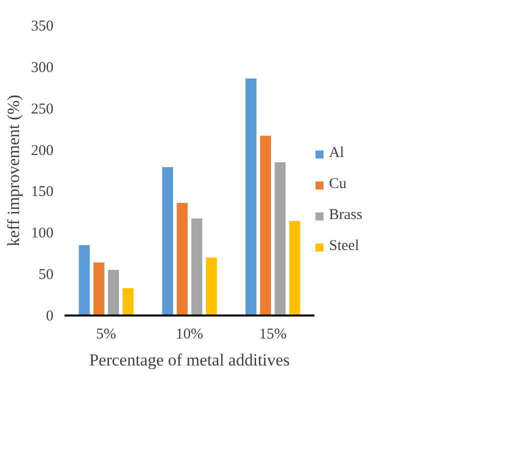  I want to click on y-axis-title: keff improvement (%), so click(13, 170).